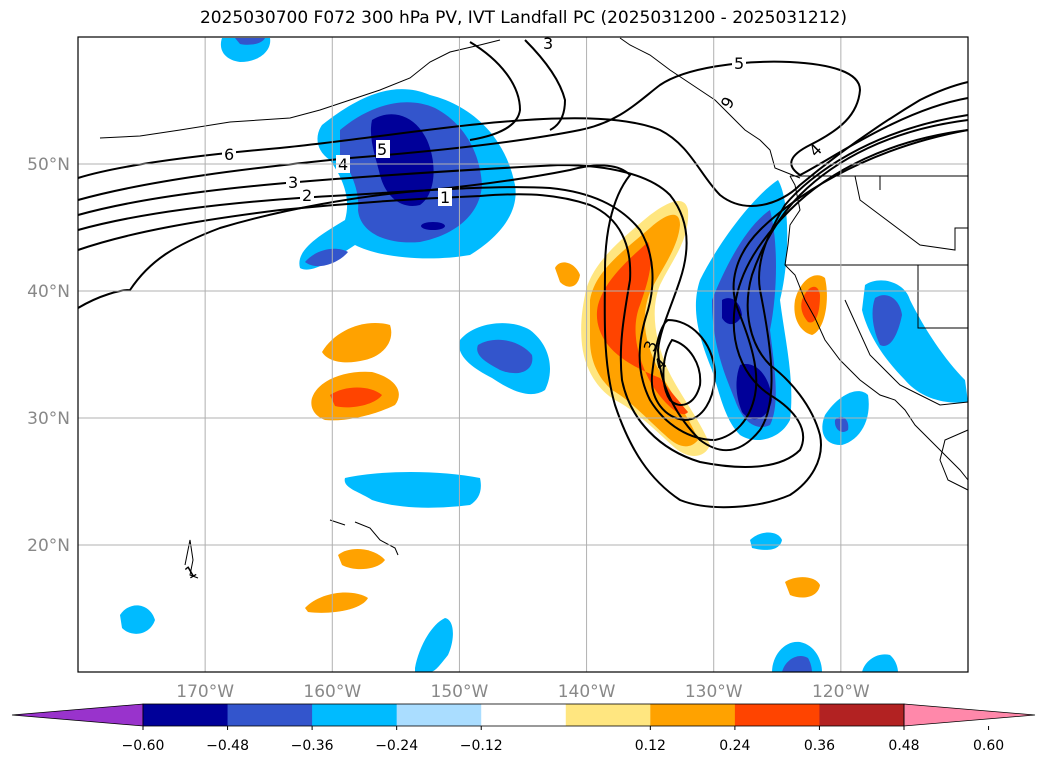  Describe the element at coordinates (481, 746) in the screenshot. I see `colorbar-tick-label: −0.12` at that location.